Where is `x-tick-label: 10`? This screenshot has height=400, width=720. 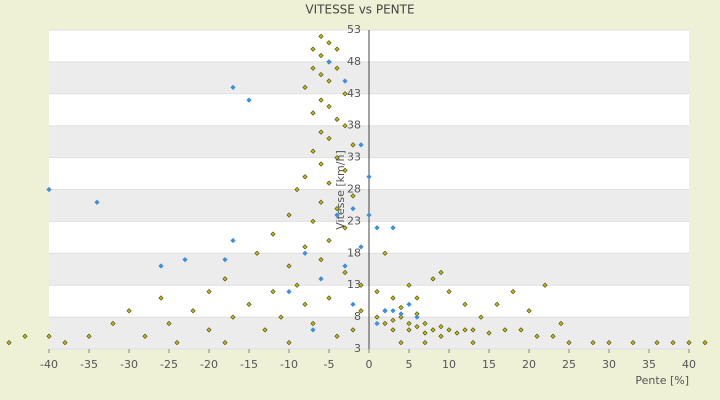
x-tick-label: 10 is located at coordinates (449, 364).